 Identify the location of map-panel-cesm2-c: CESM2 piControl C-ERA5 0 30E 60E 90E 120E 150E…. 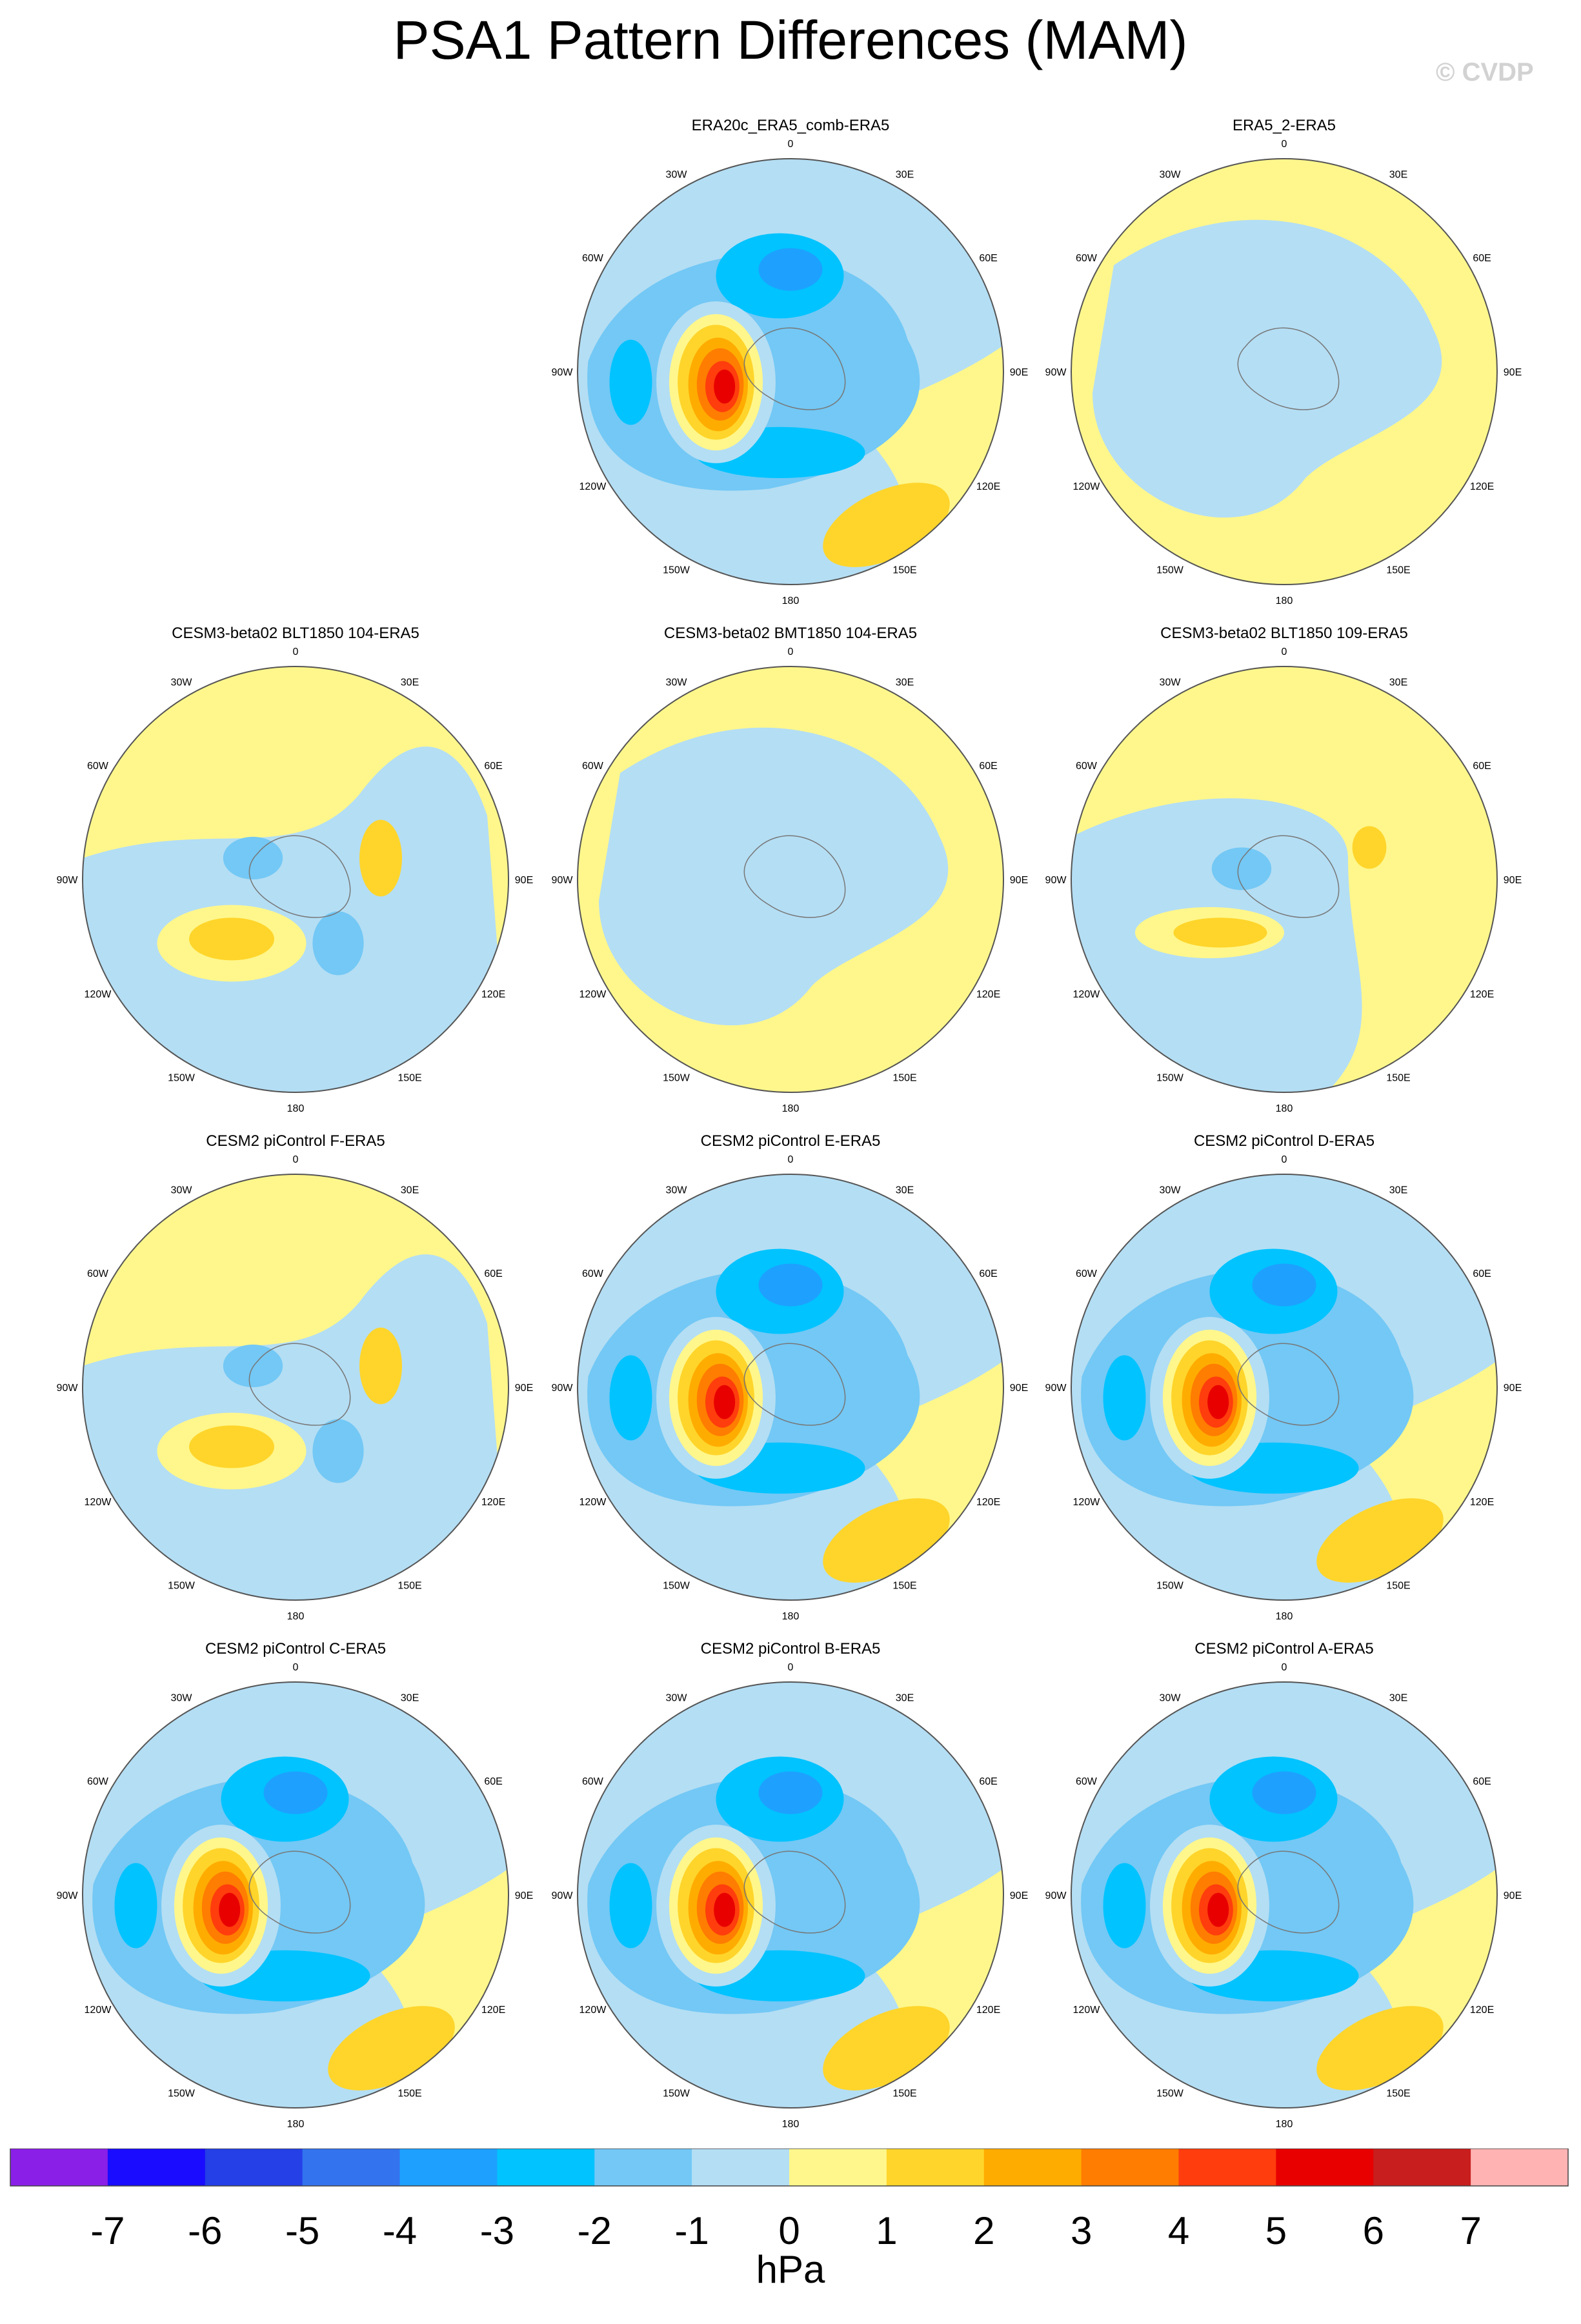
(295, 1884).